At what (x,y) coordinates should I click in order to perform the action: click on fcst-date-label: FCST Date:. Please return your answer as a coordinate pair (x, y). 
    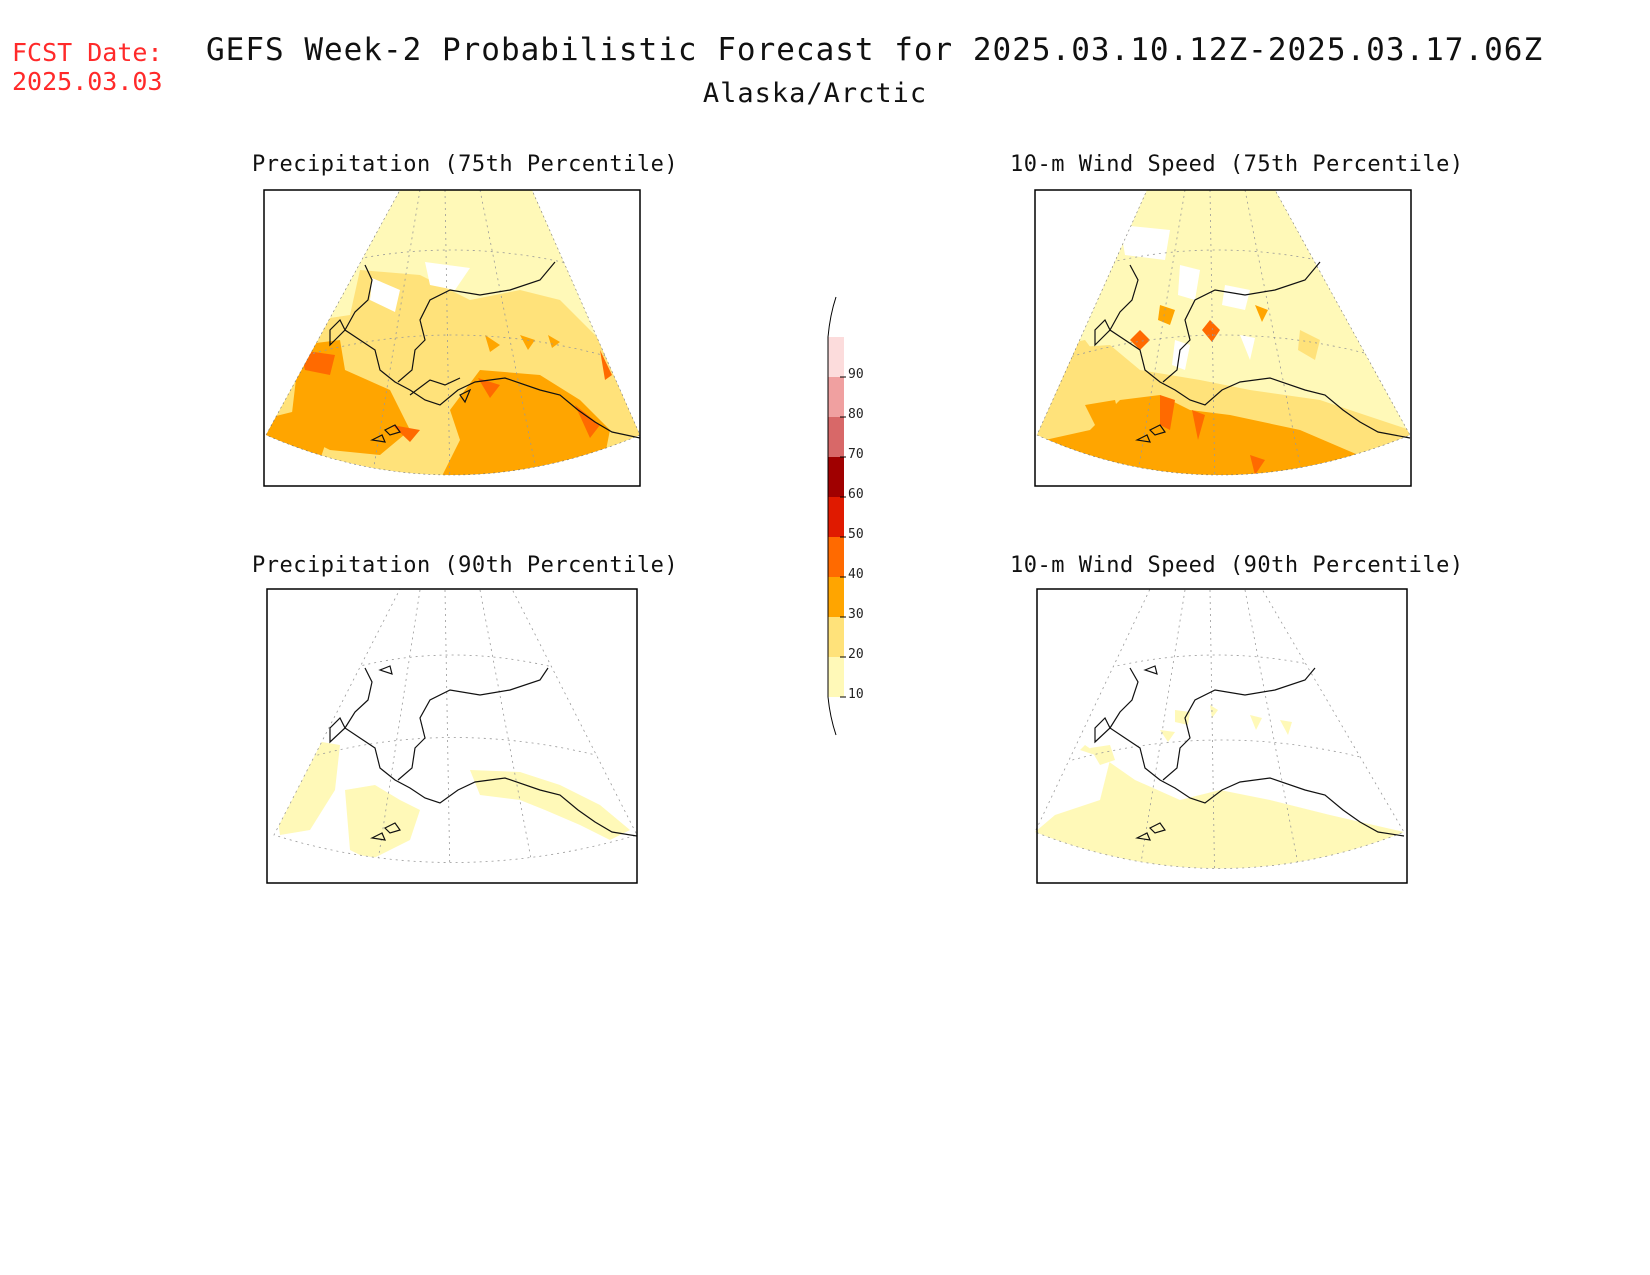
    Looking at the image, I should click on (87, 52).